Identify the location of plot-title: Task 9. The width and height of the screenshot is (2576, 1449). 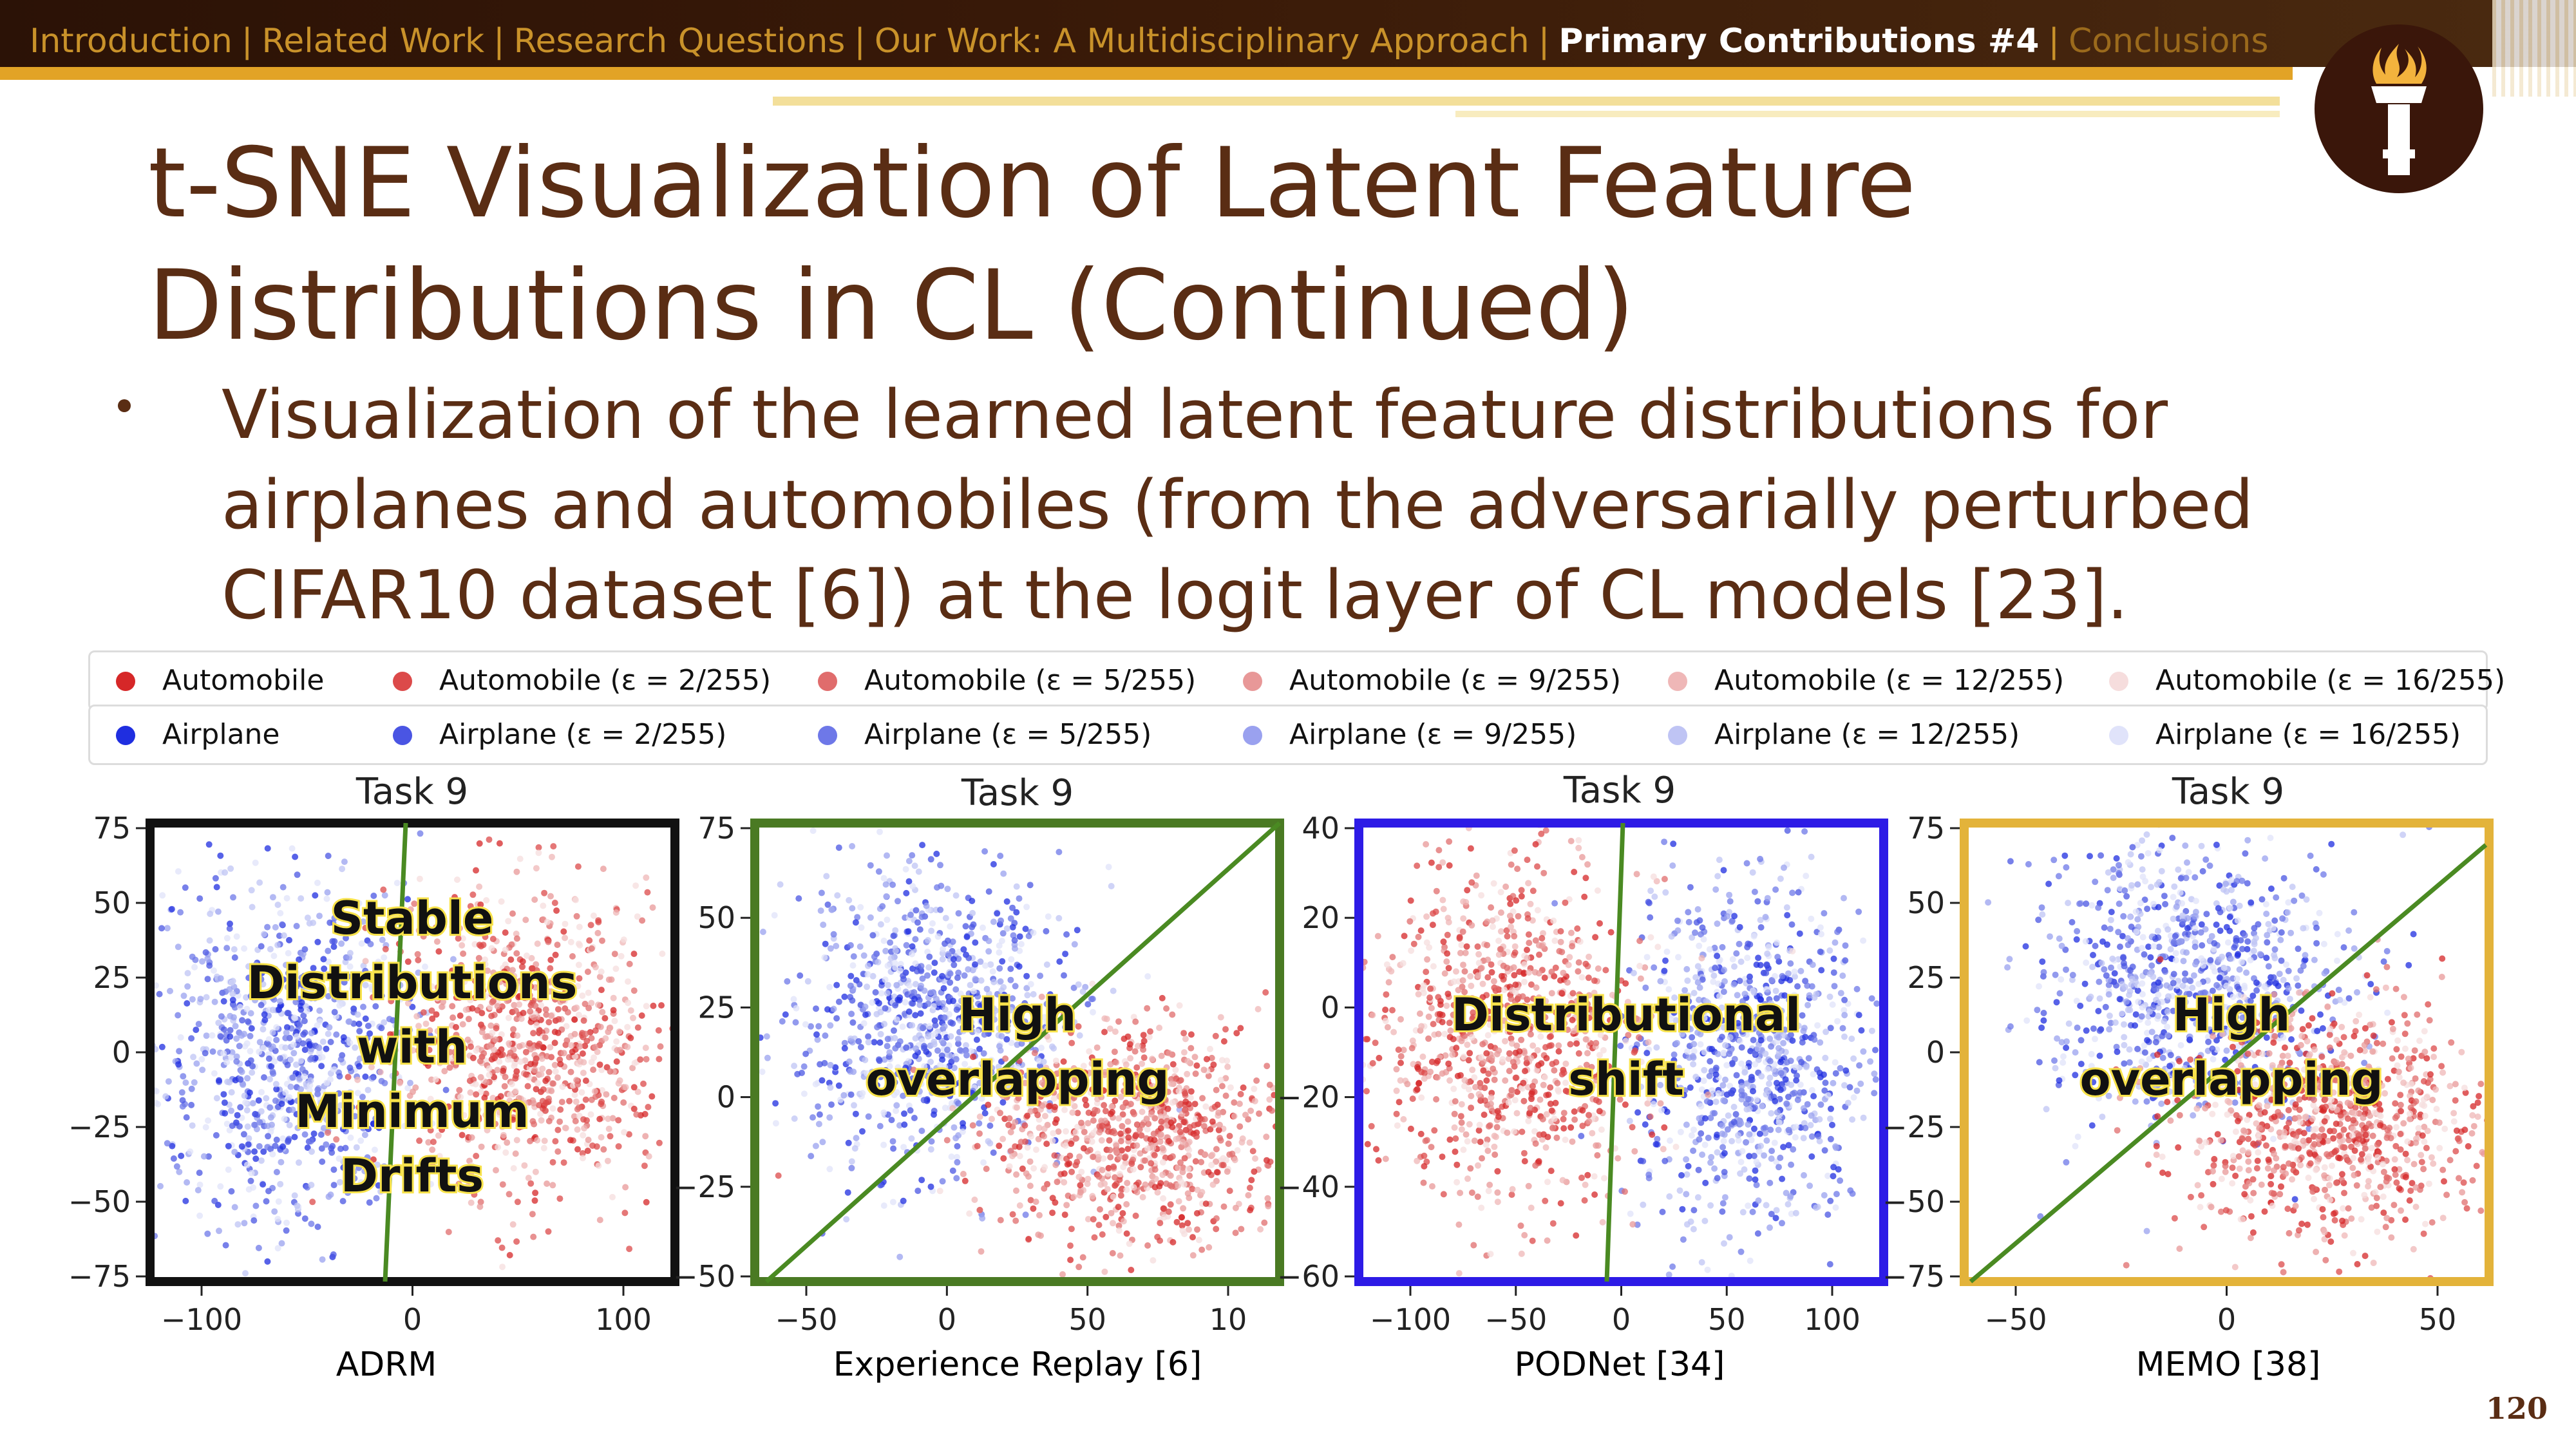
(1017, 793).